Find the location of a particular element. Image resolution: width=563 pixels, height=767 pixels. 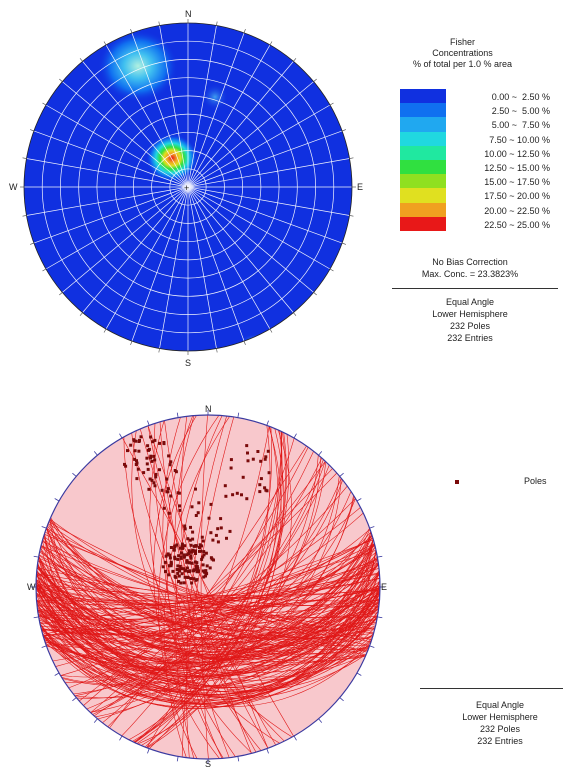

color-range-label: 15.00 ~ 17.50 % is located at coordinates (517, 182).